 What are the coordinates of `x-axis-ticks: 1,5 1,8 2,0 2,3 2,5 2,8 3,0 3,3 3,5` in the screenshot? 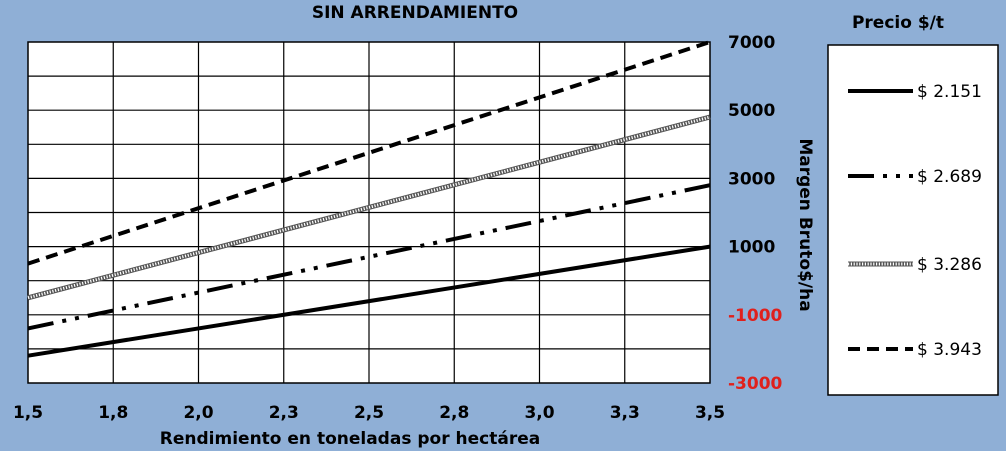 It's located at (369, 413).